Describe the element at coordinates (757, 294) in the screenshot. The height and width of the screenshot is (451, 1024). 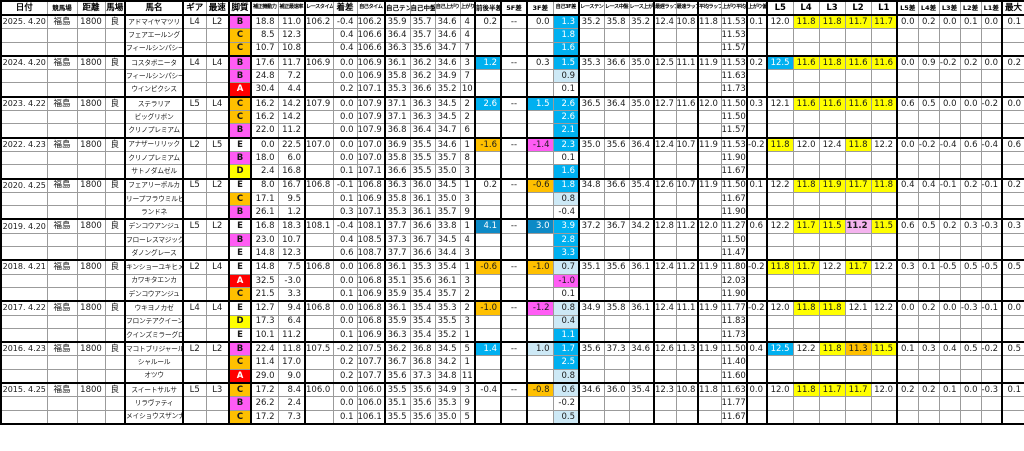
I see `cell-agari_dev` at that location.